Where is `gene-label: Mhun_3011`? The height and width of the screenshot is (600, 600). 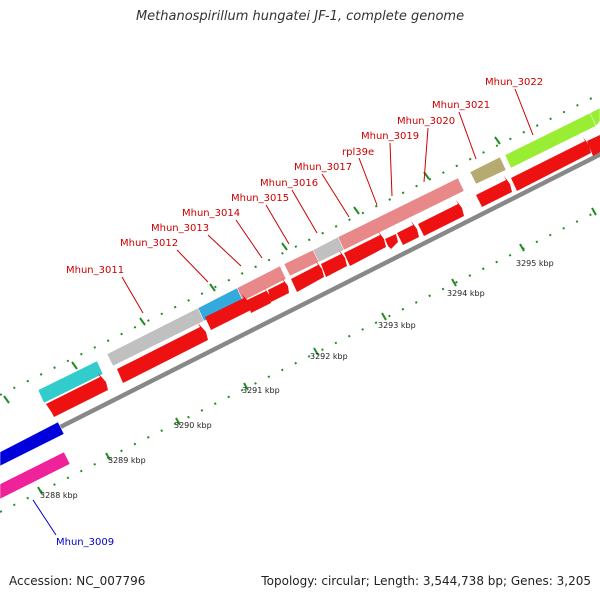
gene-label: Mhun_3011 is located at coordinates (95, 270).